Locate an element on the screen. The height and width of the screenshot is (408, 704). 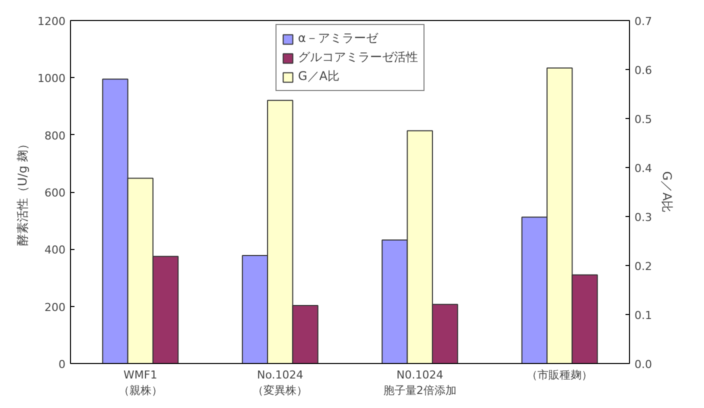
y2-tick-label: 0.0 is located at coordinates (643, 364).